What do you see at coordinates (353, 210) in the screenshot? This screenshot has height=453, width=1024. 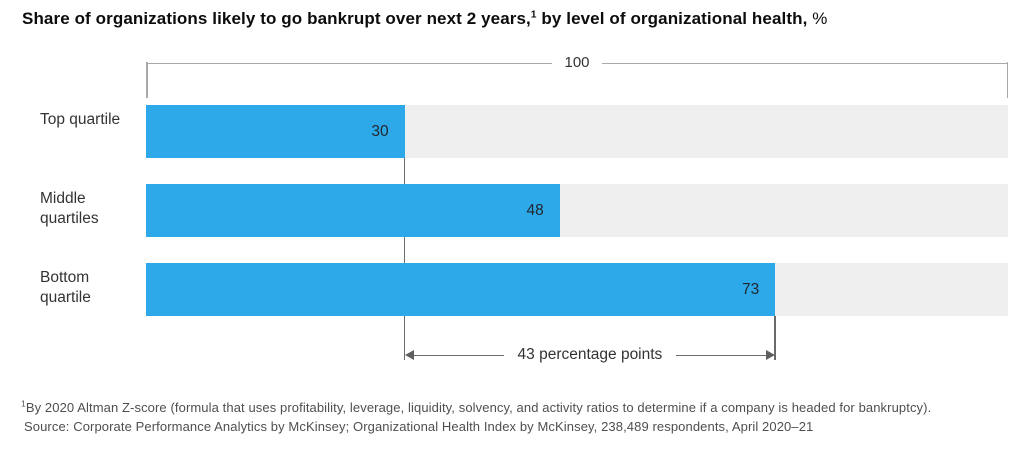 I see `bar-fill: 48` at bounding box center [353, 210].